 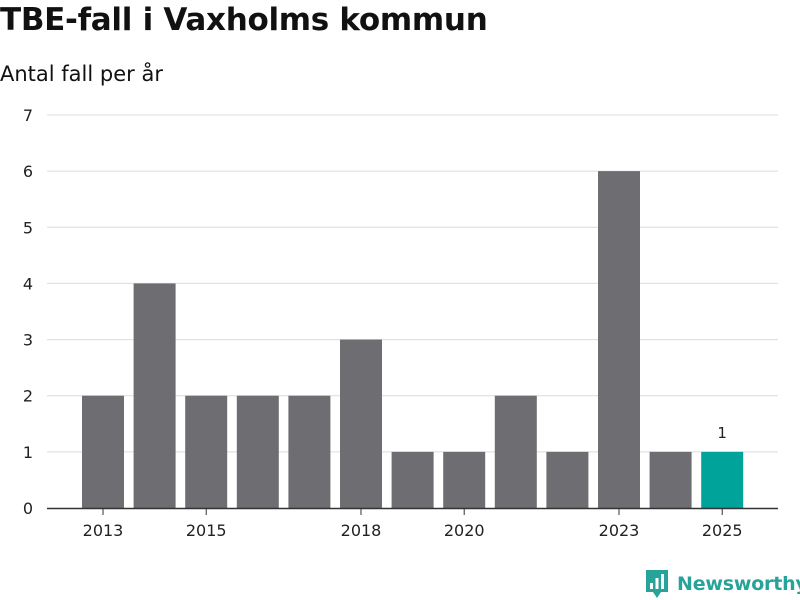 What do you see at coordinates (361, 530) in the screenshot?
I see `x-tick-label: 2018` at bounding box center [361, 530].